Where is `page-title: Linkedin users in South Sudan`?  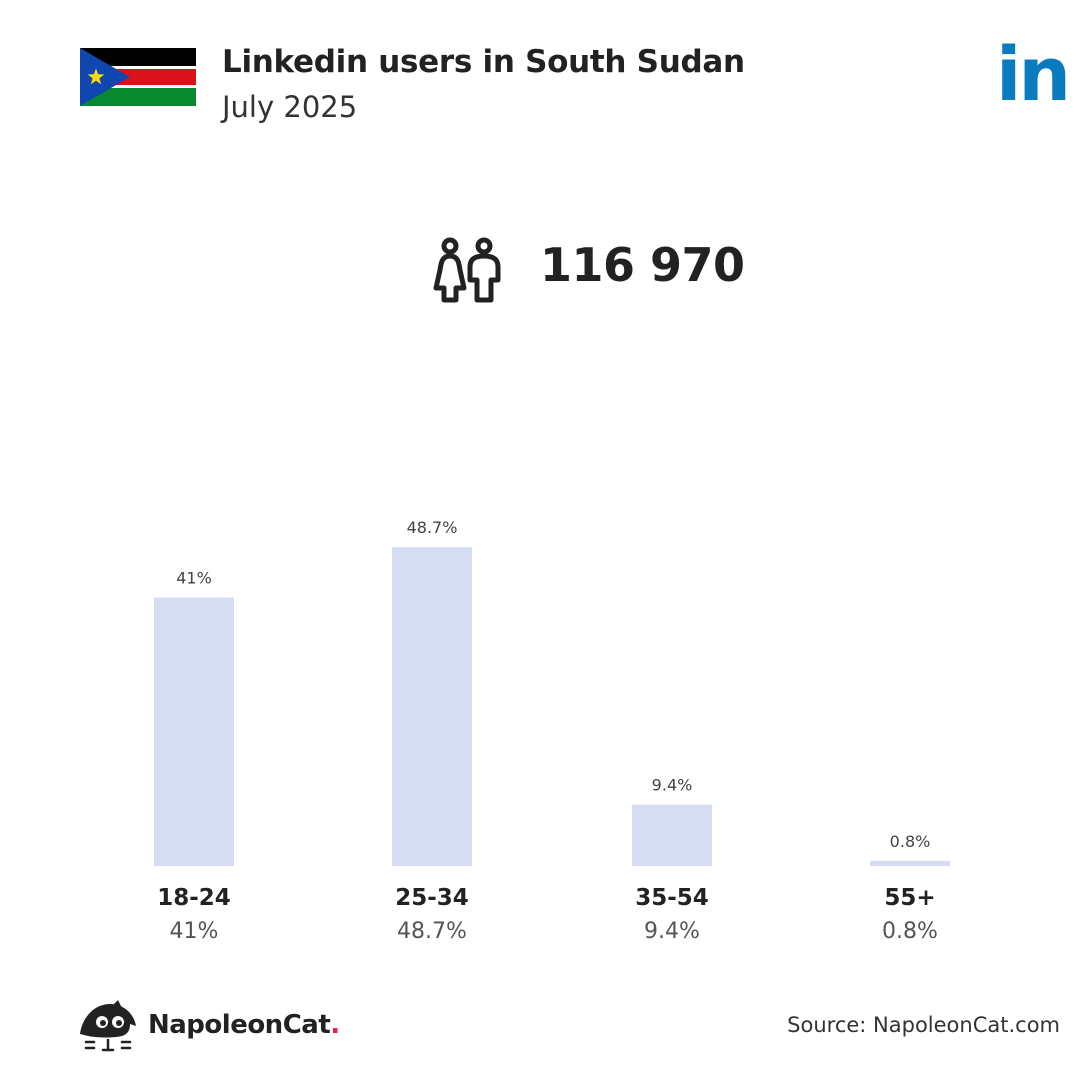 page-title: Linkedin users in South Sudan is located at coordinates (483, 62).